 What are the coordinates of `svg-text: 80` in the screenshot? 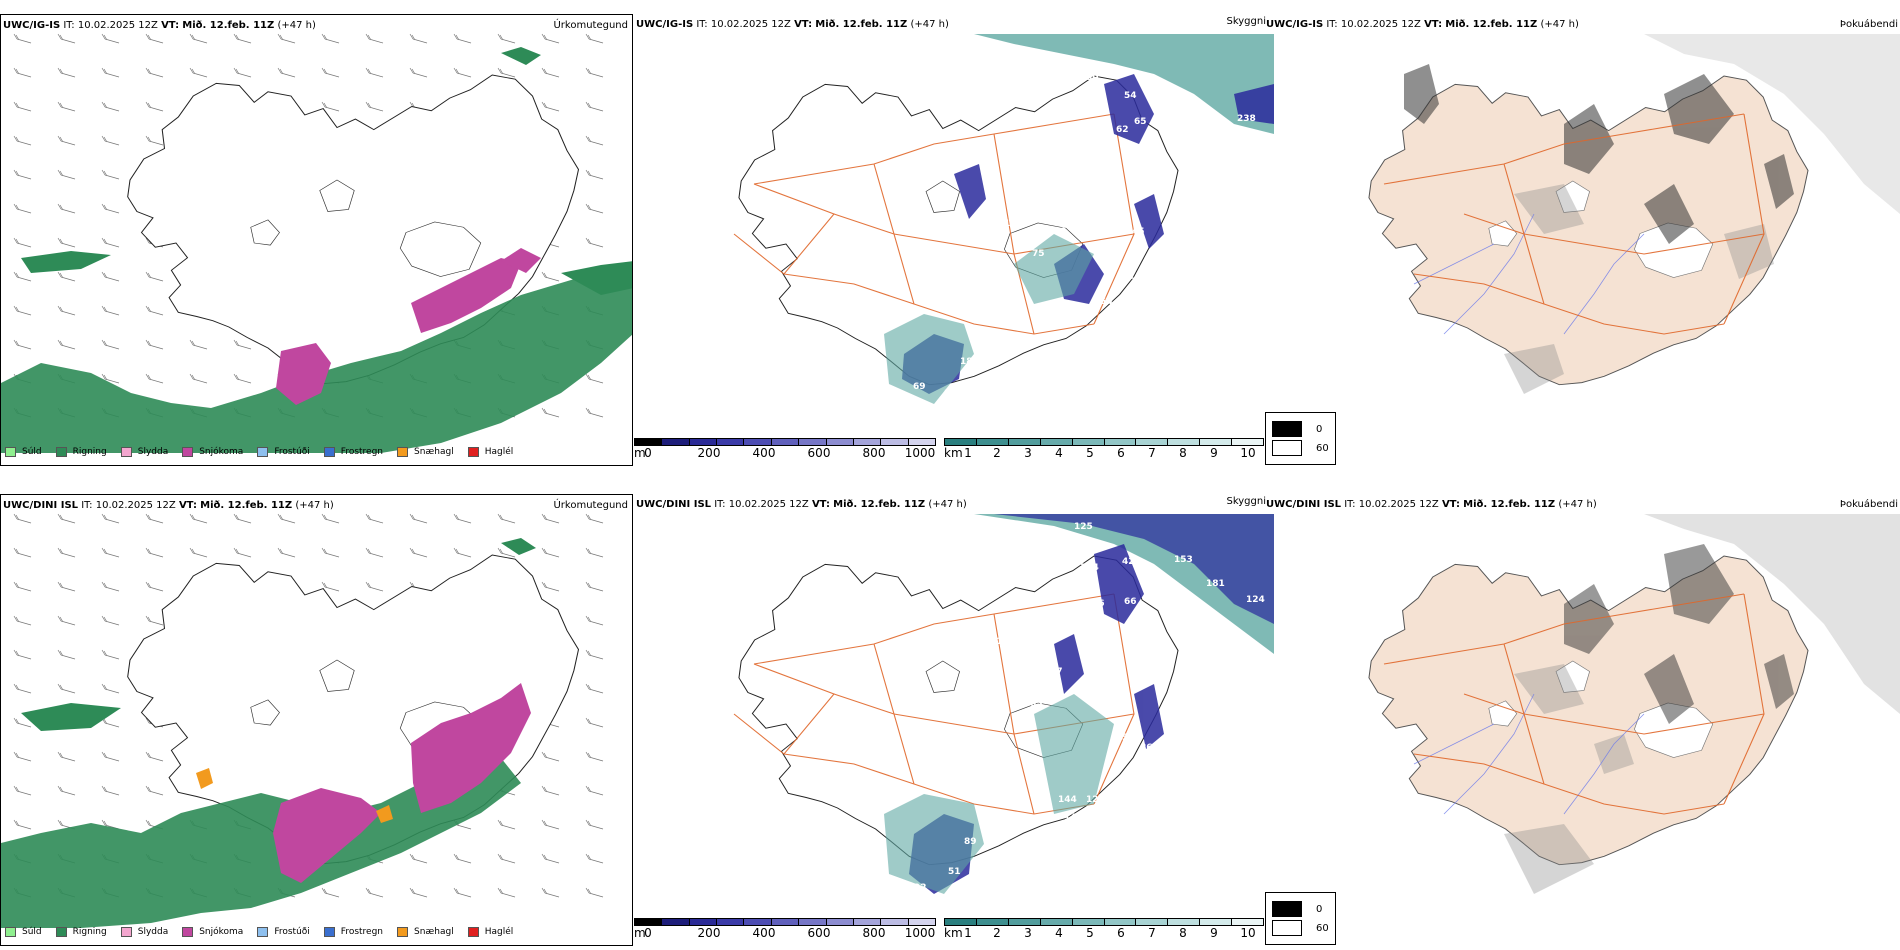 It's located at (1092, 78).